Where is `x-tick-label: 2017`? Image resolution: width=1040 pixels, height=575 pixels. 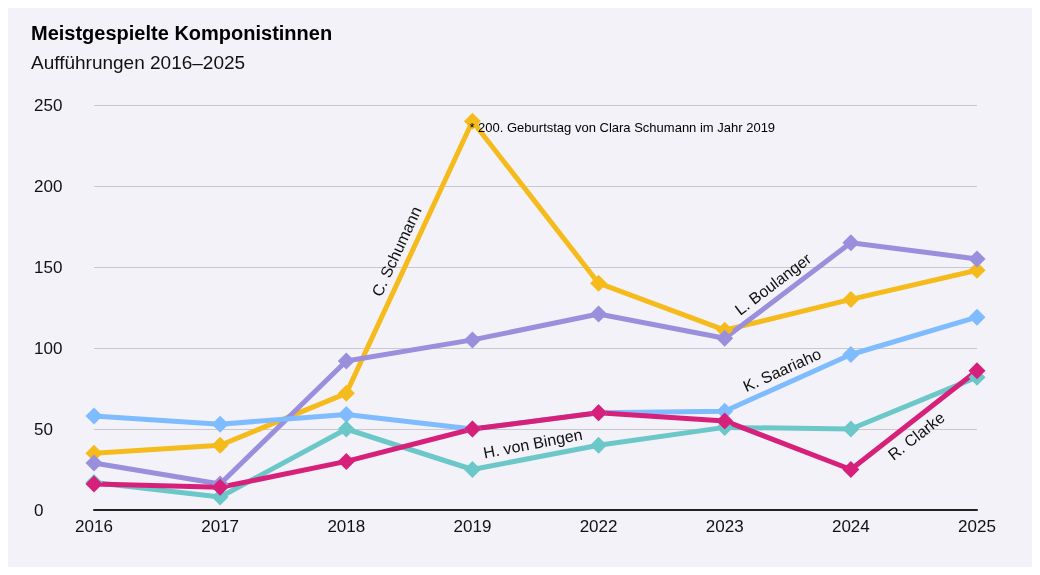 x-tick-label: 2017 is located at coordinates (220, 526).